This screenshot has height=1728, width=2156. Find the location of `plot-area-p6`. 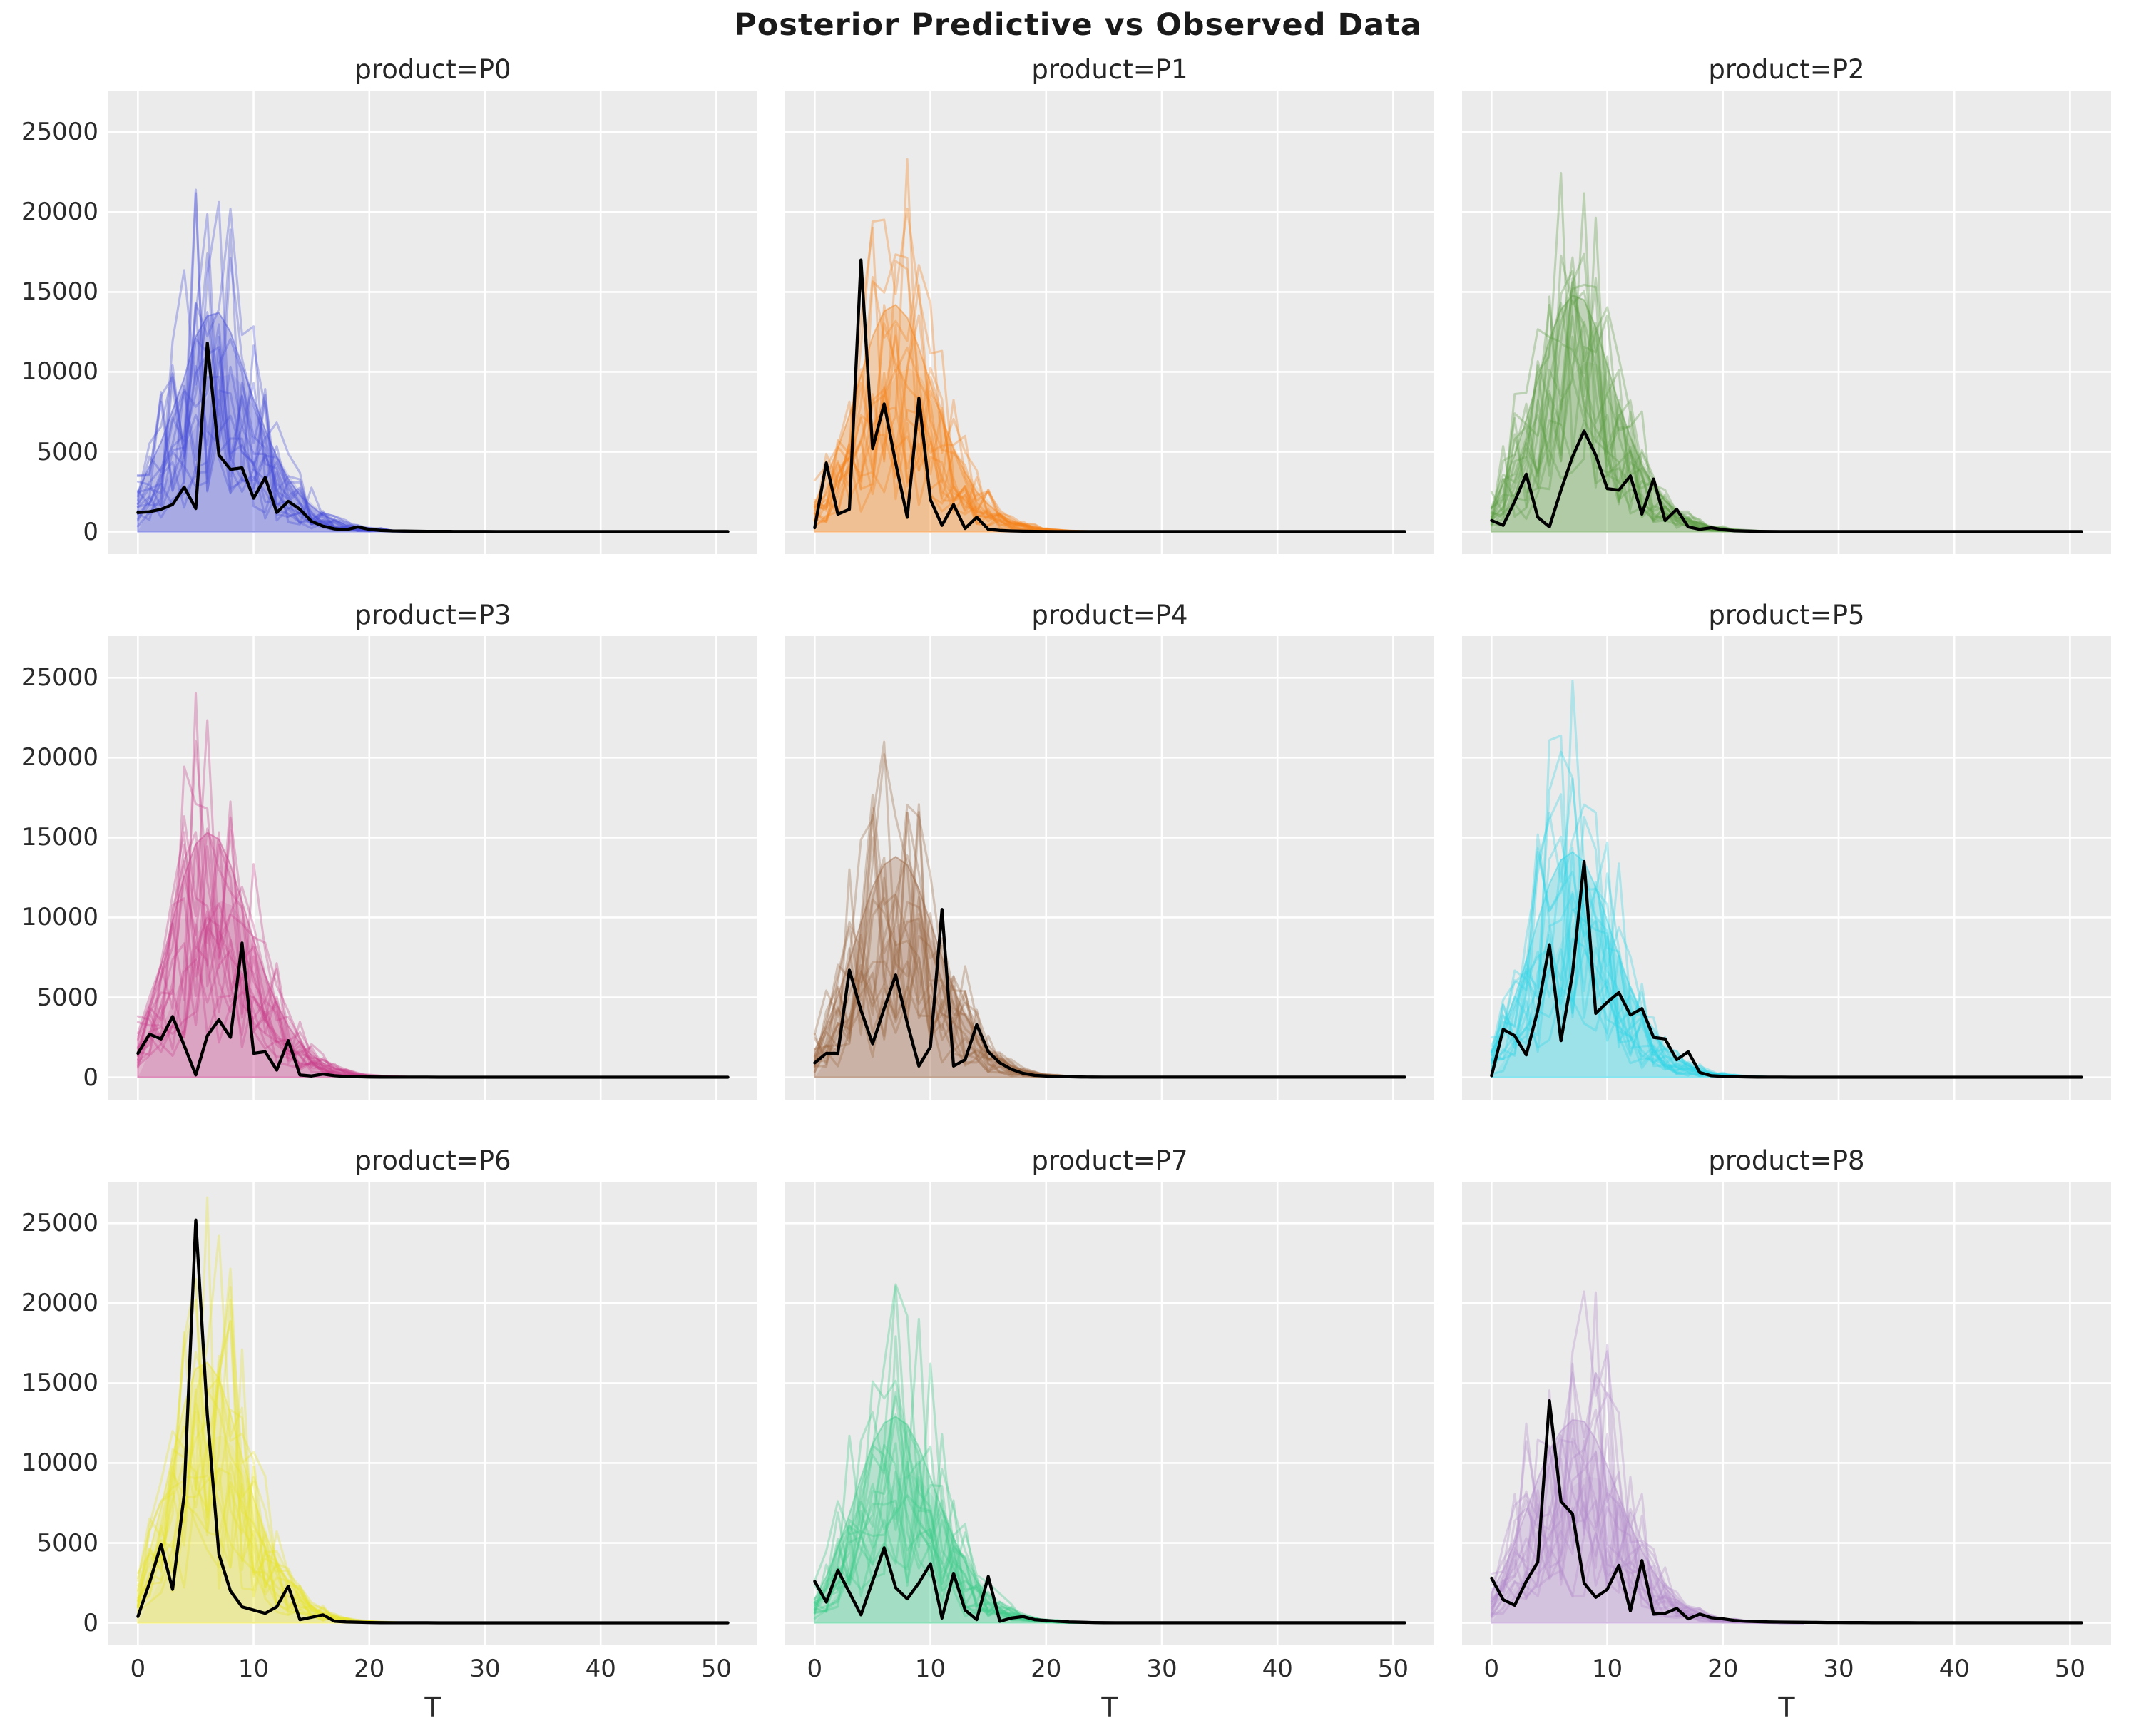

plot-area-p6 is located at coordinates (432, 1413).